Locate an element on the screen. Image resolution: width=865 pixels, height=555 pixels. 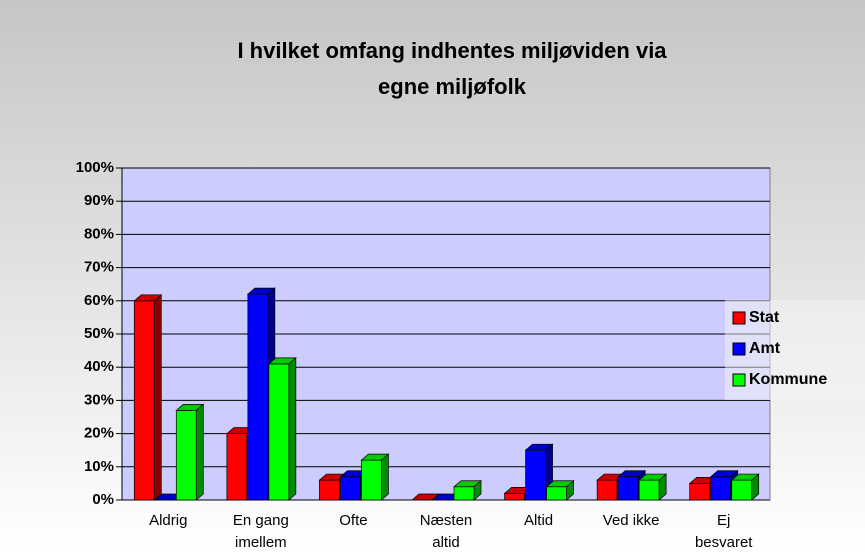
legend-label: Stat is located at coordinates (764, 317).